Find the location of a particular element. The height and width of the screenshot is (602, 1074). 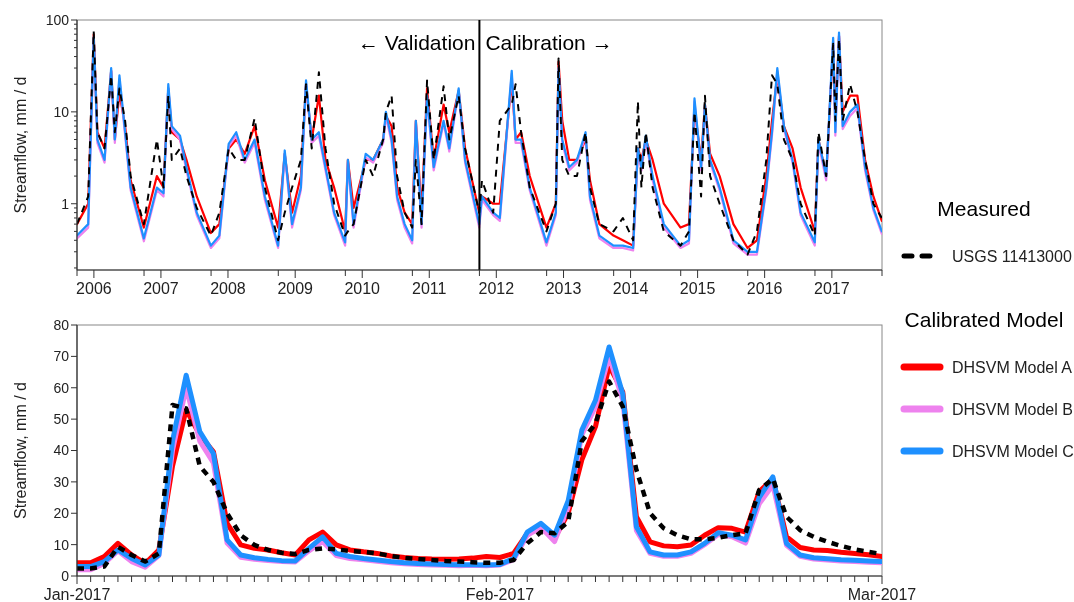

y-tick-label: 100 is located at coordinates (57, 19).